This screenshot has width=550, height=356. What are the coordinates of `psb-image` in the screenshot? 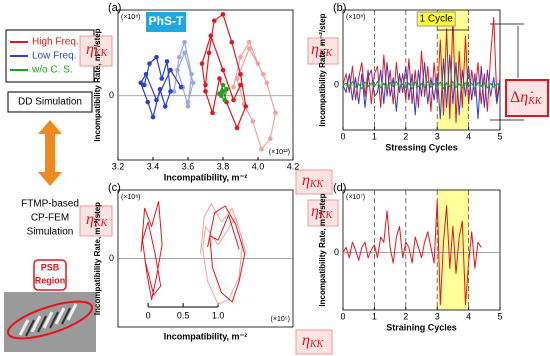 It's located at (50, 322).